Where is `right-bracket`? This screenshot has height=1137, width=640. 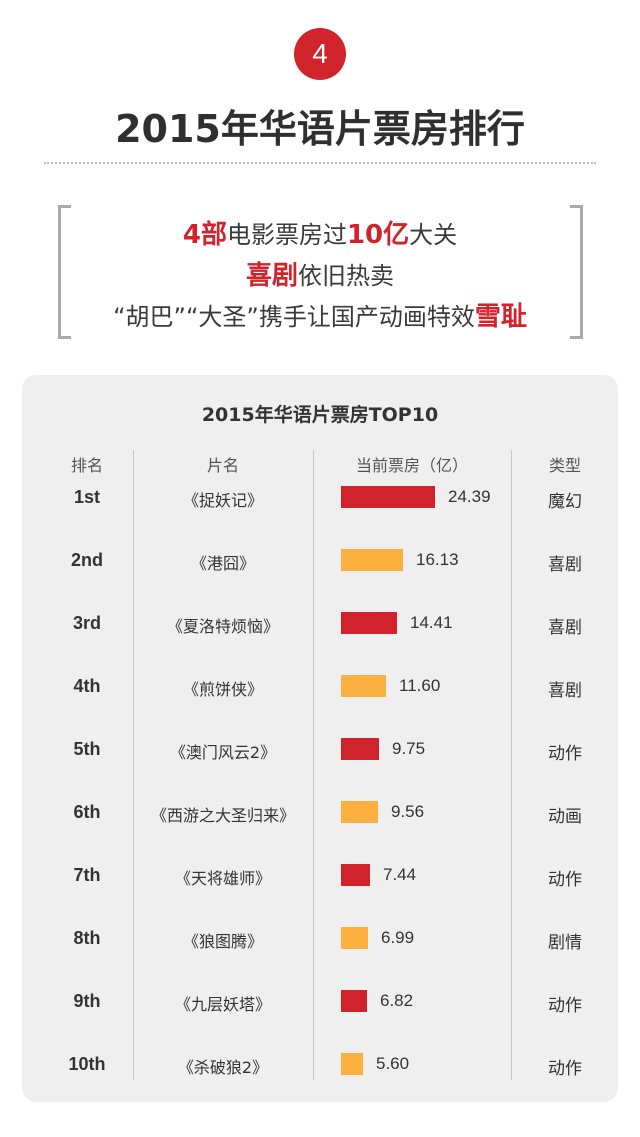
right-bracket is located at coordinates (576, 272).